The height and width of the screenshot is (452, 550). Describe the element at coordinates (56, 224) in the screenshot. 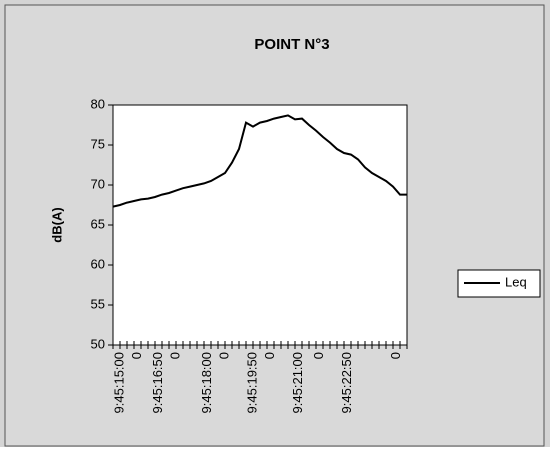

I see `y-axis-label: dB(A)` at that location.